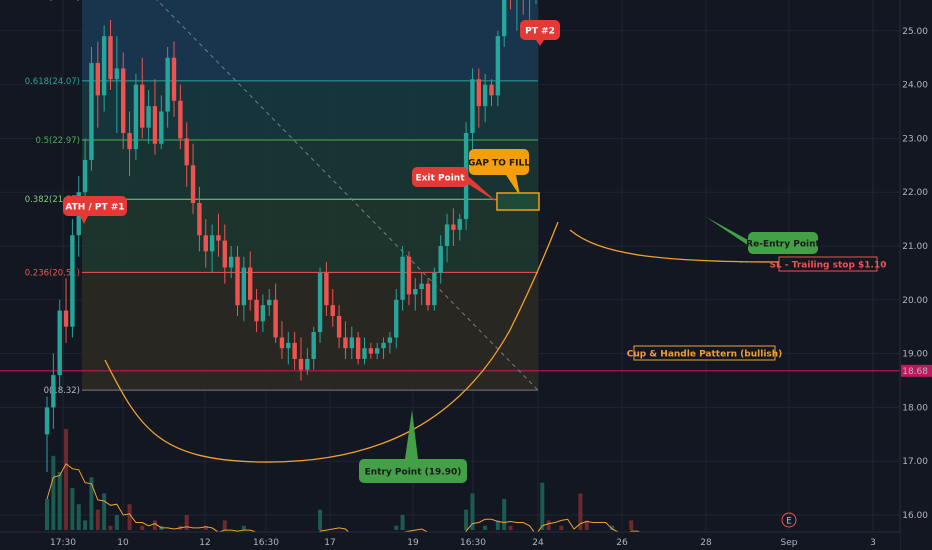 Image resolution: width=932 pixels, height=550 pixels. What do you see at coordinates (915, 462) in the screenshot?
I see `y-tick-label: 17.00` at bounding box center [915, 462].